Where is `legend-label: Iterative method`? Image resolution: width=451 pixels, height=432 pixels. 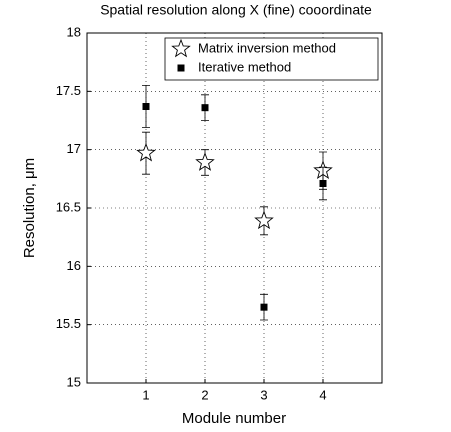 legend-label: Iterative method is located at coordinates (244, 66).